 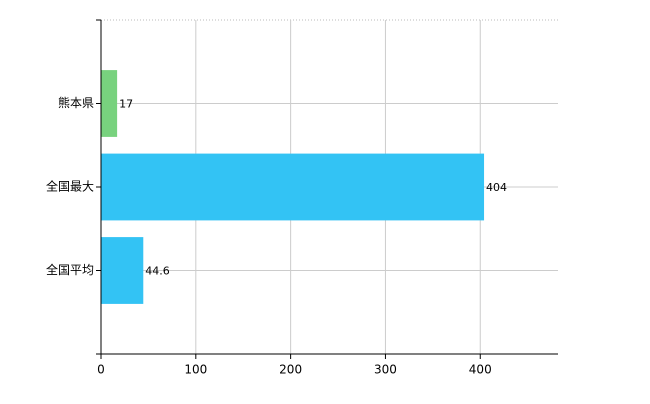 I want to click on y-tick-label: 全国最大, so click(x=70, y=186).